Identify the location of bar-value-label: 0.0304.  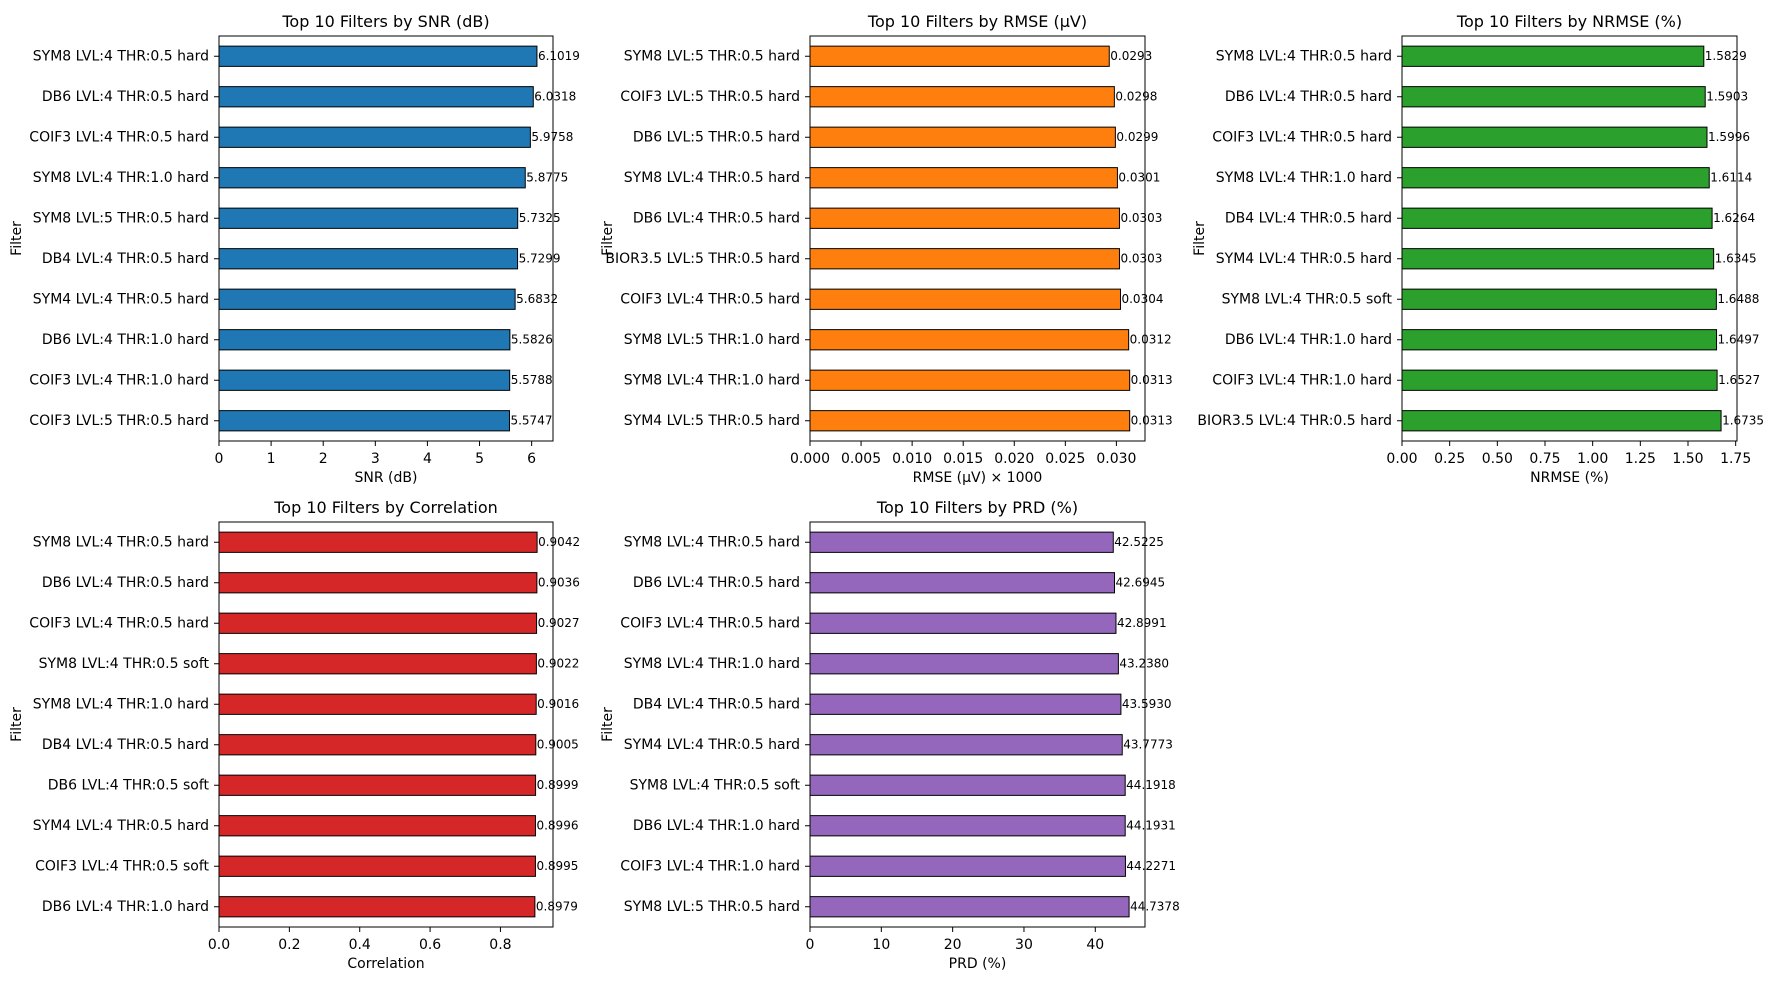
(1142, 299).